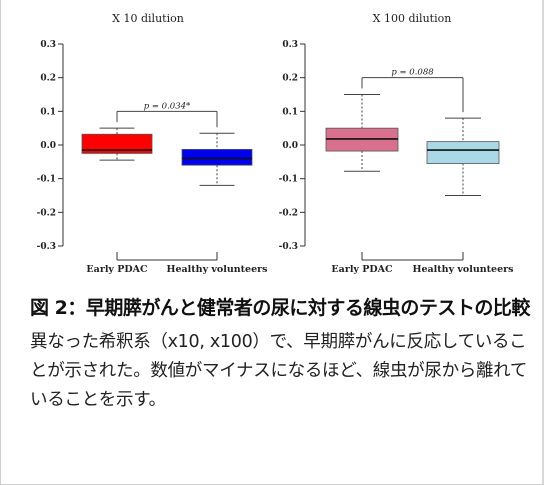 This screenshot has width=544, height=485. What do you see at coordinates (280, 308) in the screenshot?
I see `caption-title: 図 2：早期膵がんと健常者の尿に対する線虫のテストの比較` at bounding box center [280, 308].